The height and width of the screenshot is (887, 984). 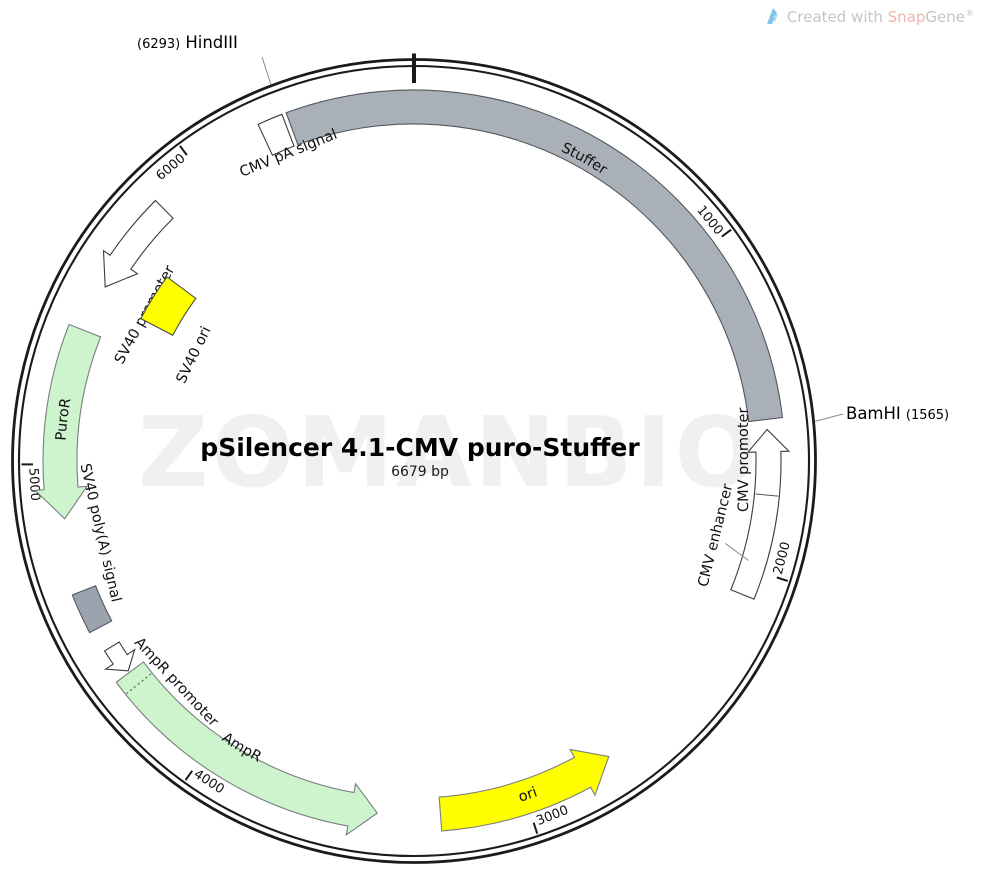 I want to click on feature-cmv-promoter, so click(x=760, y=514).